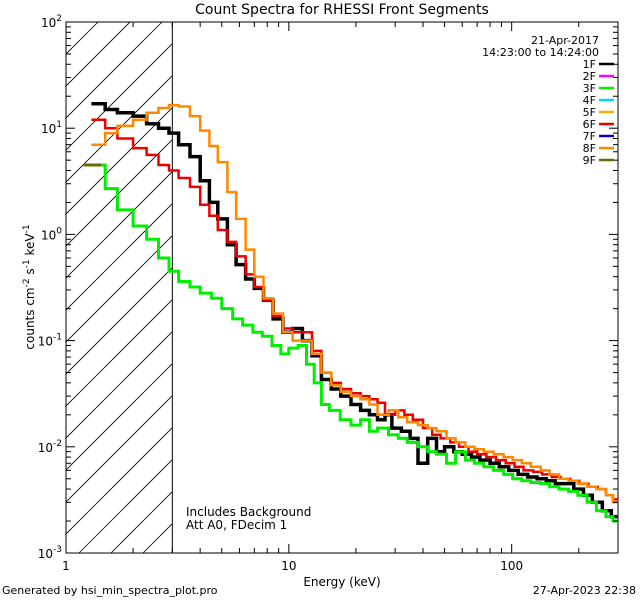 This screenshot has width=640, height=600. What do you see at coordinates (565, 40) in the screenshot?
I see `date-label: 21-Apr-2017` at bounding box center [565, 40].